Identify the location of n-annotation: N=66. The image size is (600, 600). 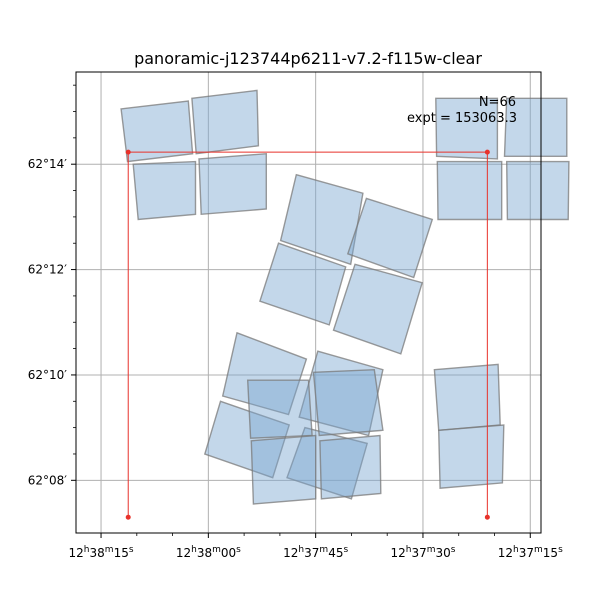
(497, 102).